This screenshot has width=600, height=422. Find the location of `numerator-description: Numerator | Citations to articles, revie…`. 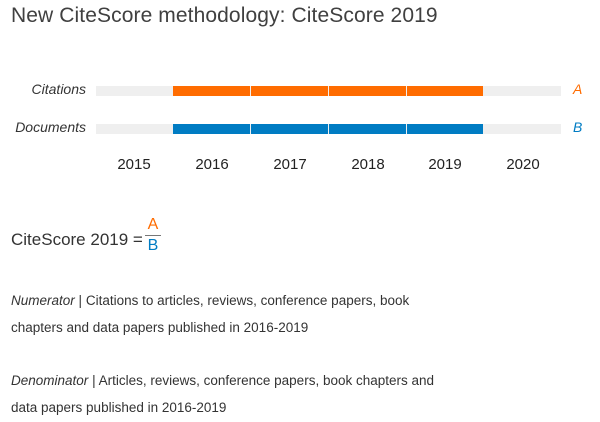

numerator-description: Numerator | Citations to articles, revie… is located at coordinates (251, 314).